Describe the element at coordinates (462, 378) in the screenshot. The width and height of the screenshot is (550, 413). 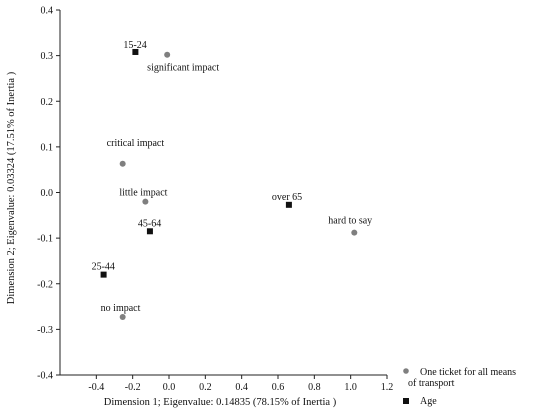
I see `legend-label: One ticket for all means of transport` at that location.